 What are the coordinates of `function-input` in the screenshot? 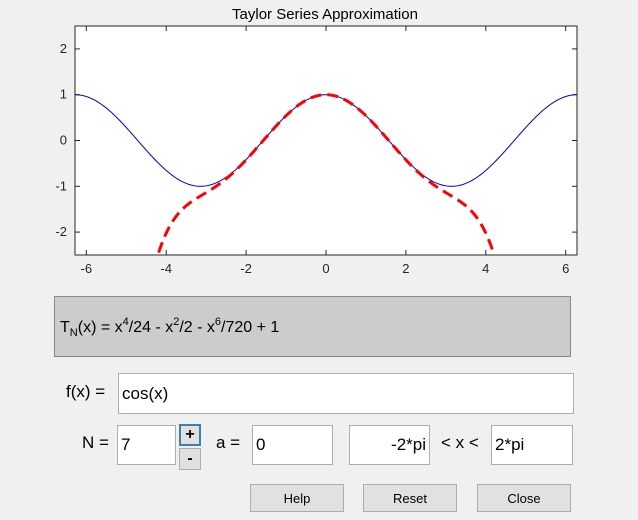 It's located at (346, 393).